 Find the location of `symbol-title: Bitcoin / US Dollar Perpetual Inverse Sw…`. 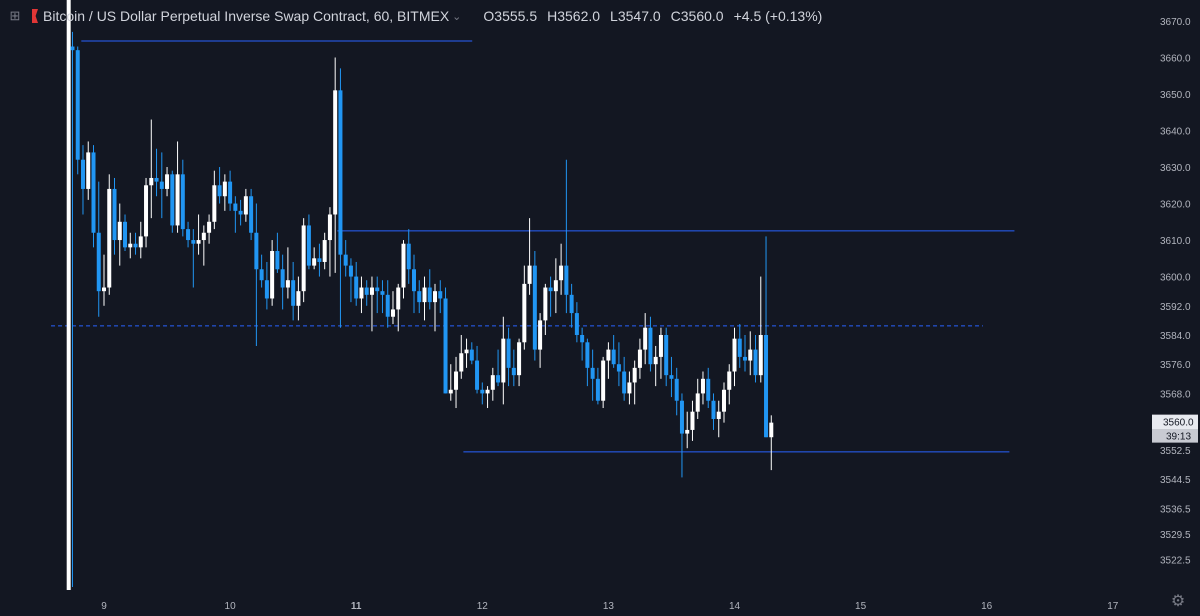

symbol-title: Bitcoin / US Dollar Perpetual Inverse Sw… is located at coordinates (246, 16).